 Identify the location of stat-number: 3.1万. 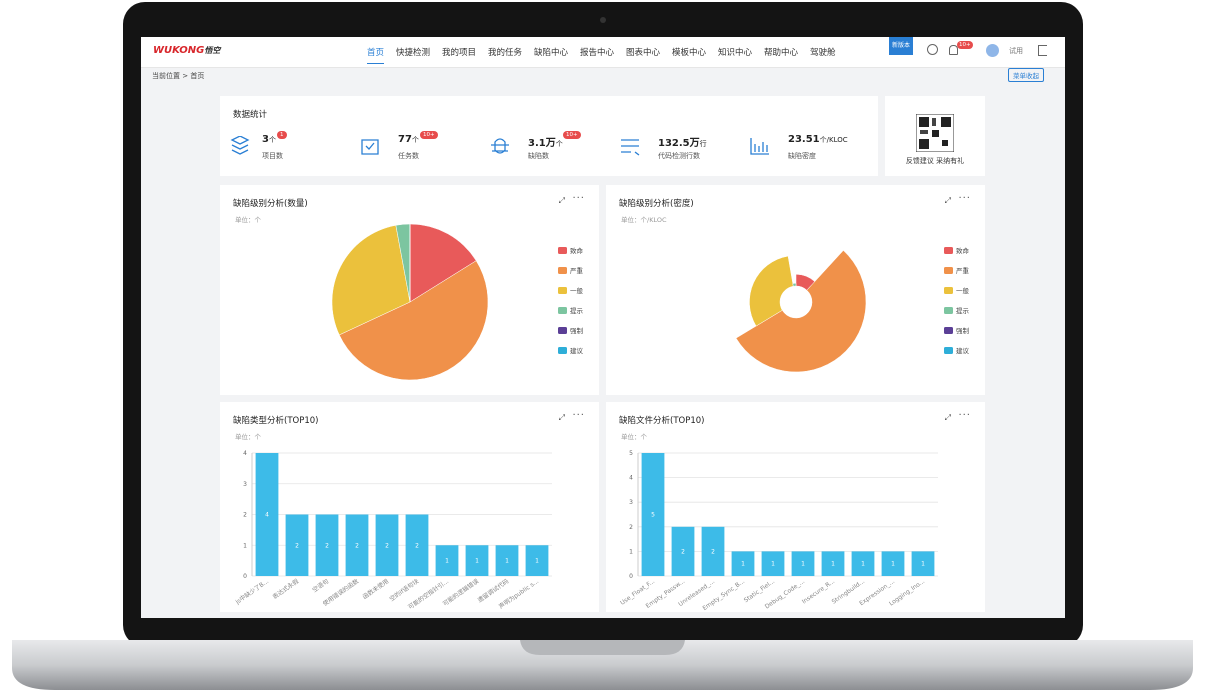
(542, 143).